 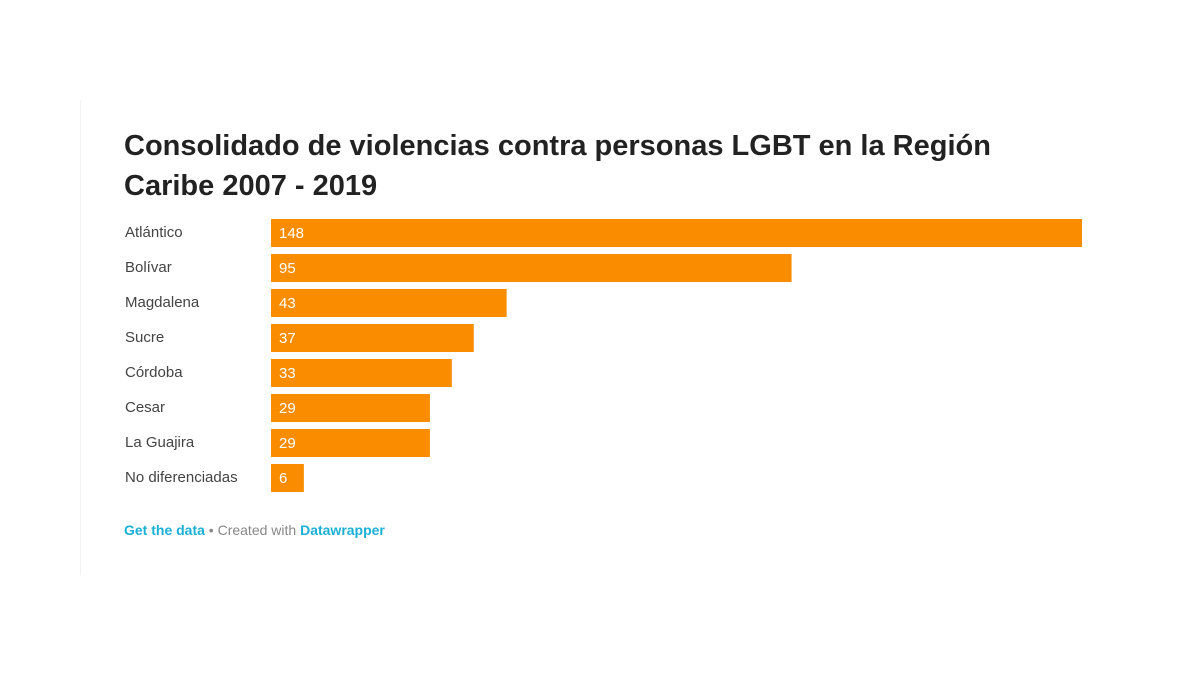 What do you see at coordinates (287, 338) in the screenshot?
I see `value-label: 37` at bounding box center [287, 338].